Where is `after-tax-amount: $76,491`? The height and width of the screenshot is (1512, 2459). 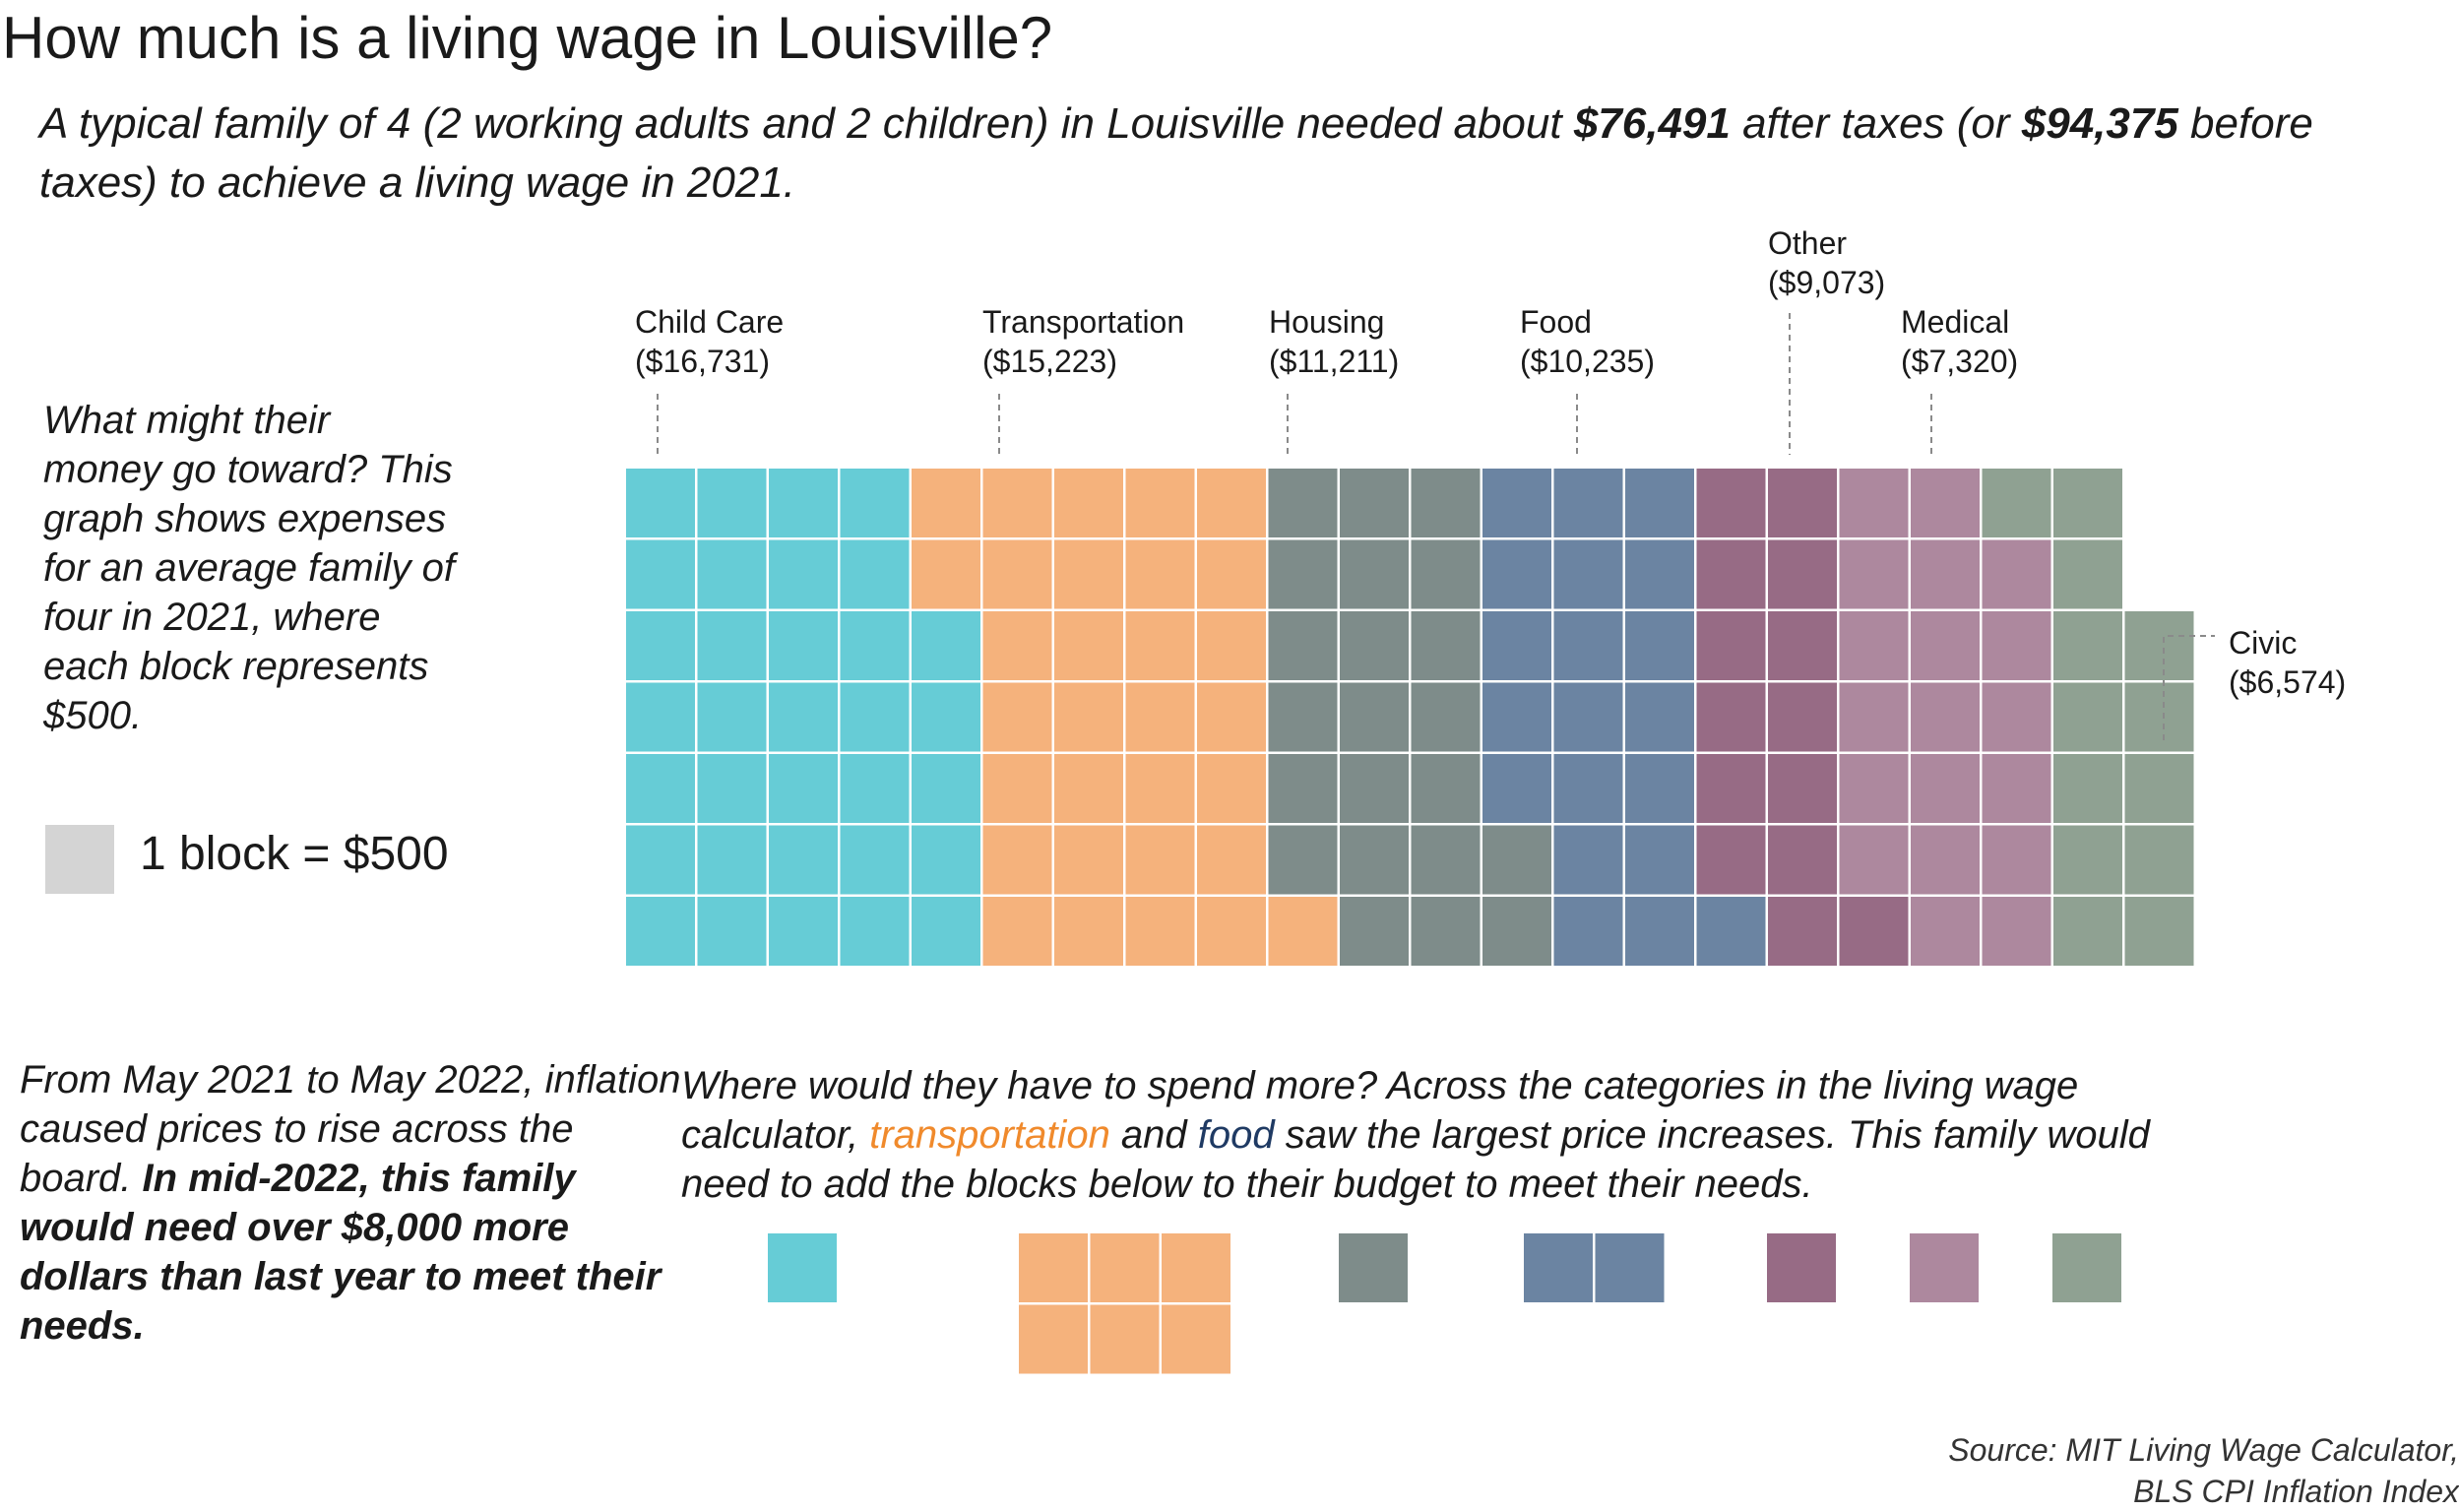
after-tax-amount: $76,491 is located at coordinates (1652, 123).